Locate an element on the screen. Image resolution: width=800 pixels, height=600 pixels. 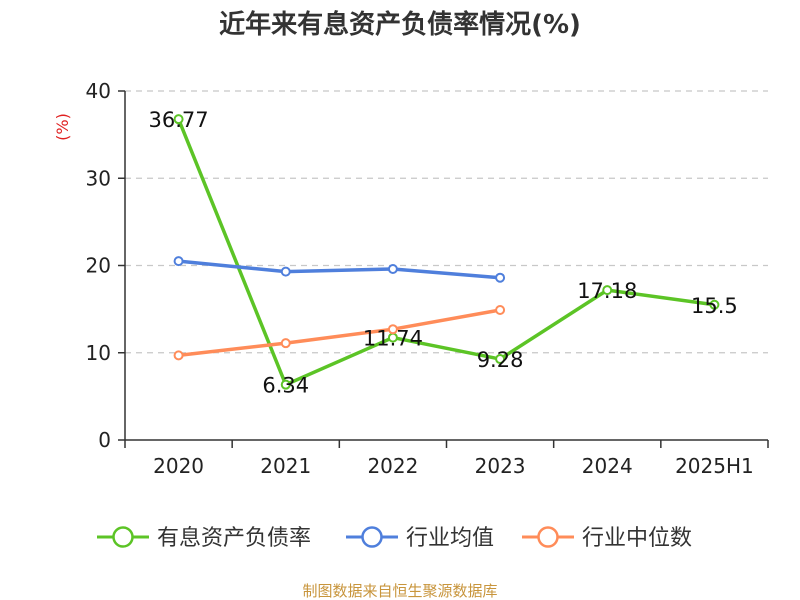
y-tick-label: 20 is located at coordinates (98, 266).